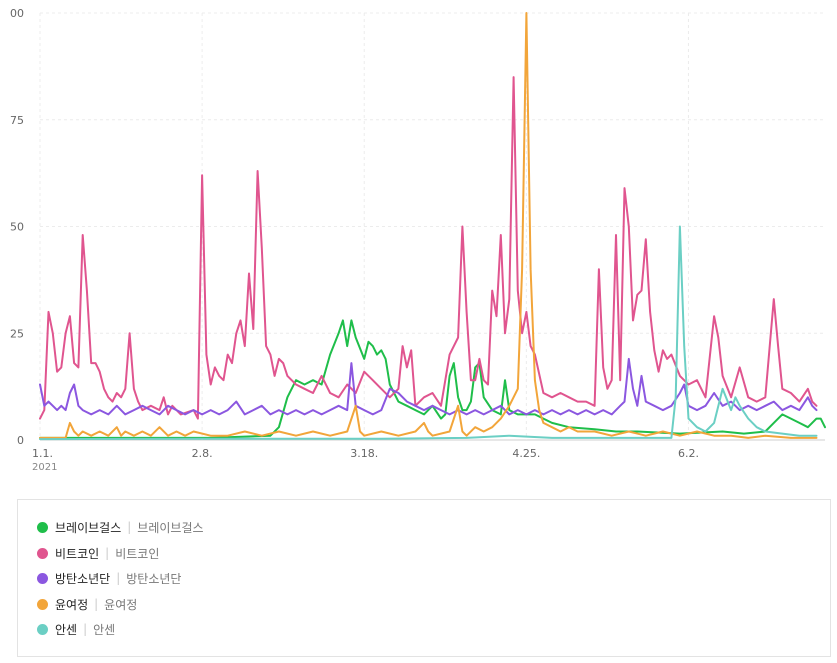  What do you see at coordinates (17, 13) in the screenshot?
I see `y-tick-label: 00` at bounding box center [17, 13].